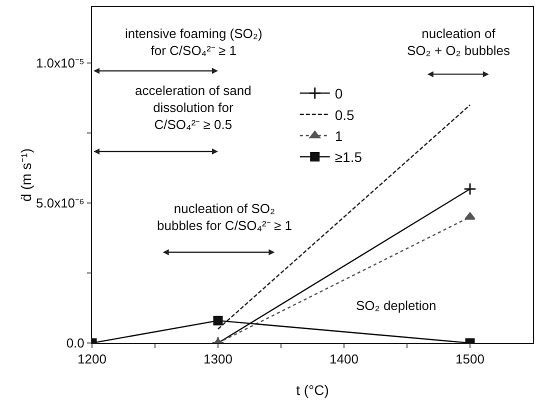 The height and width of the screenshot is (410, 536). I want to click on legend-label: 1, so click(338, 136).